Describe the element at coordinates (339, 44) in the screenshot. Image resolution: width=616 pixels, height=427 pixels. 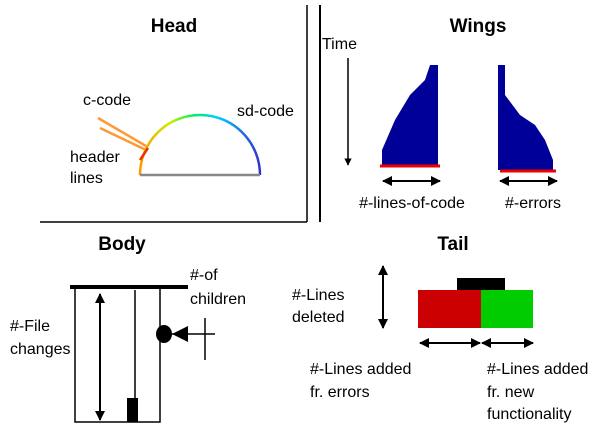
I see `time-label: Time` at that location.